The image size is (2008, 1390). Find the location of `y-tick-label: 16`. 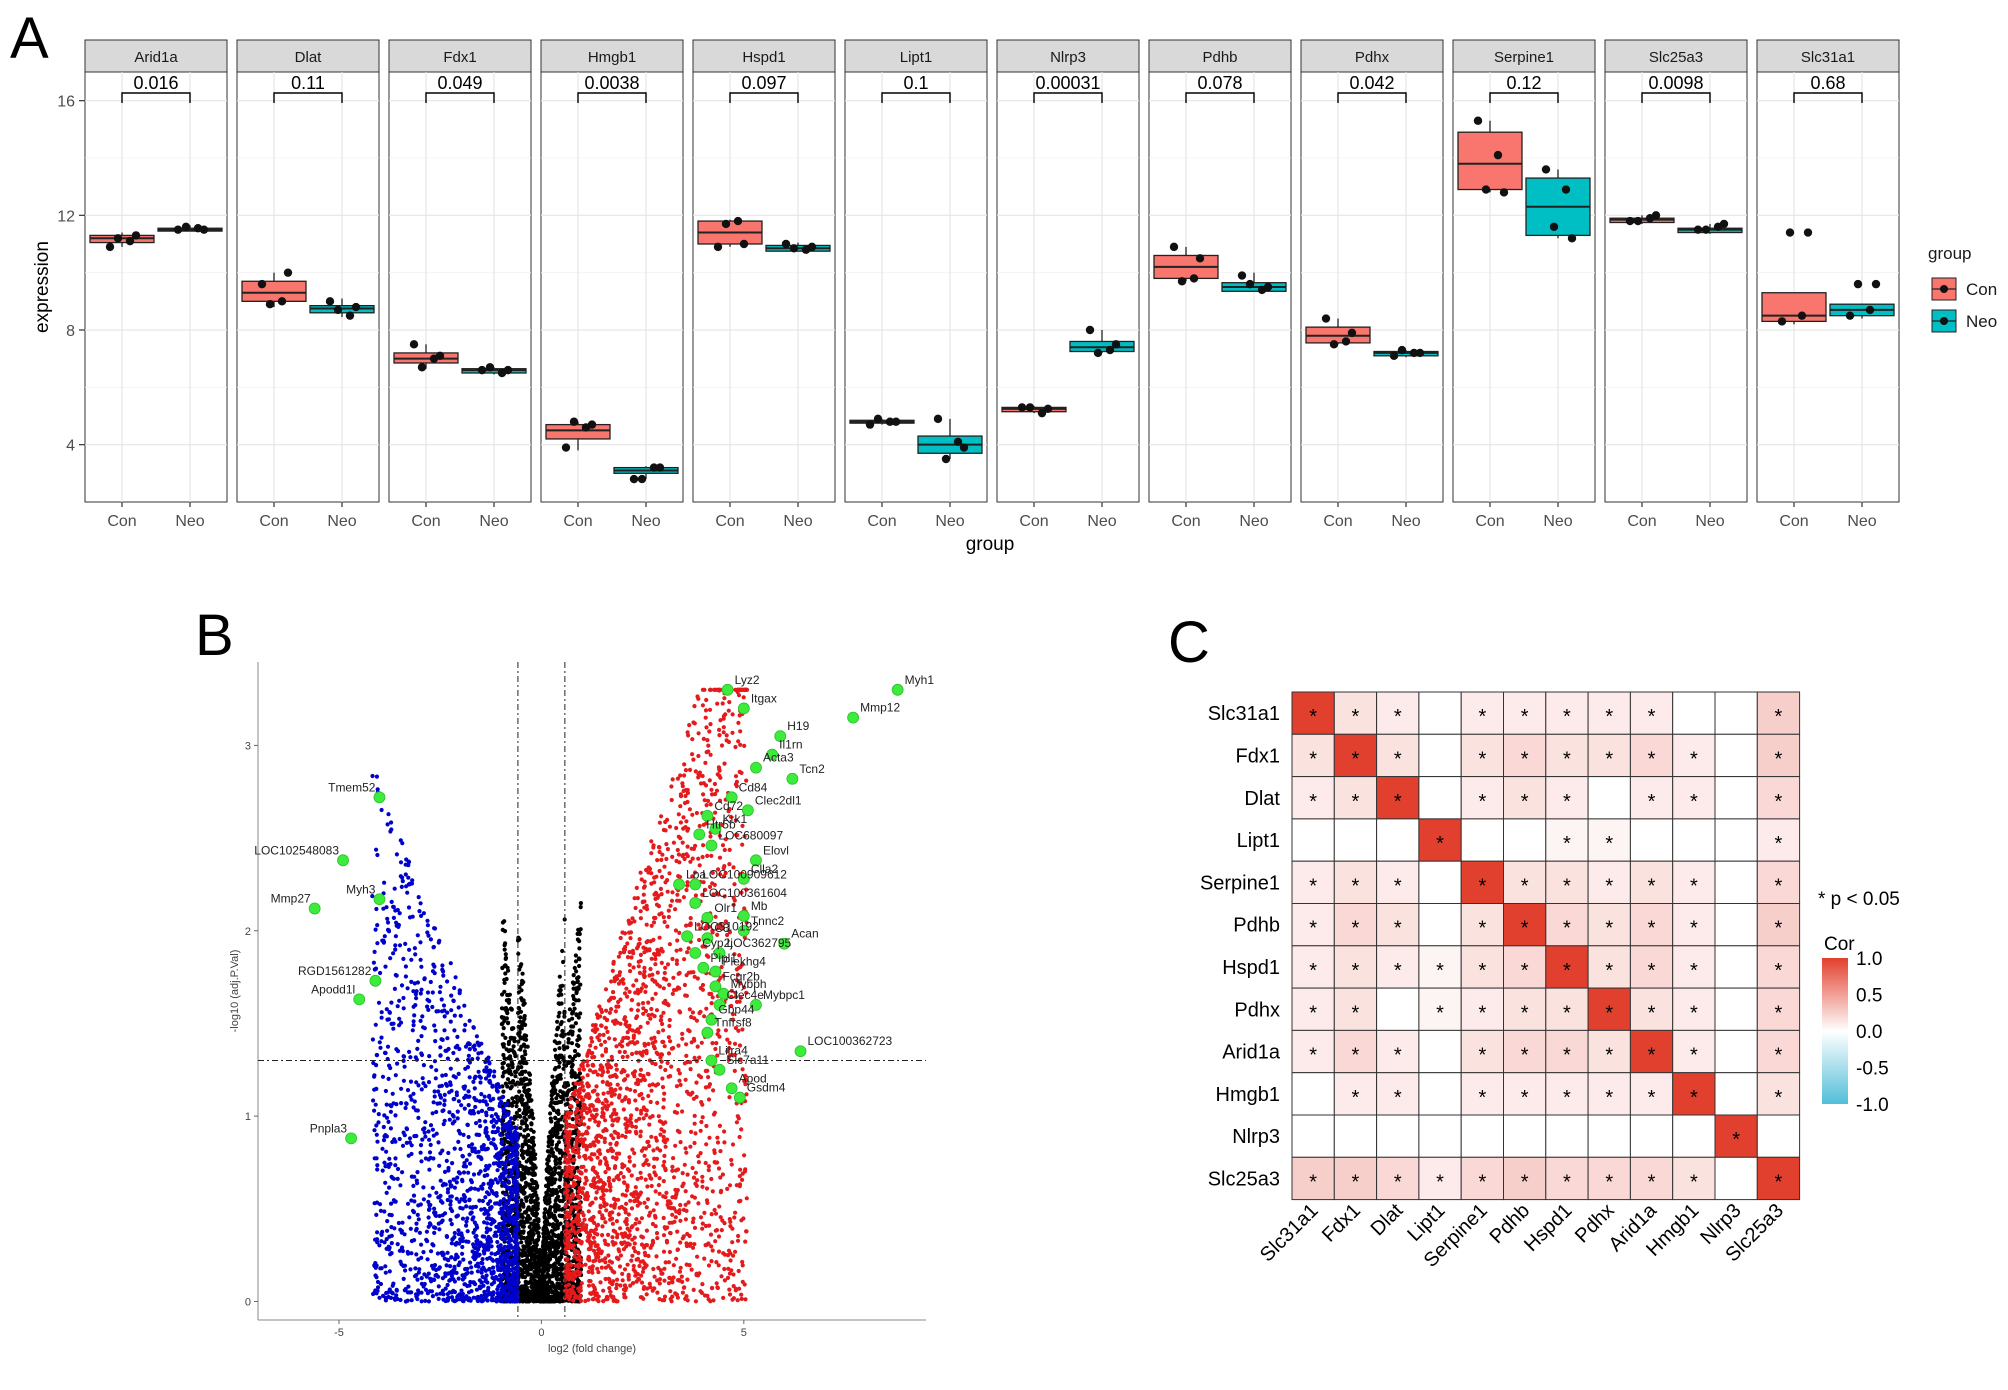

y-tick-label: 16 is located at coordinates (66, 102).